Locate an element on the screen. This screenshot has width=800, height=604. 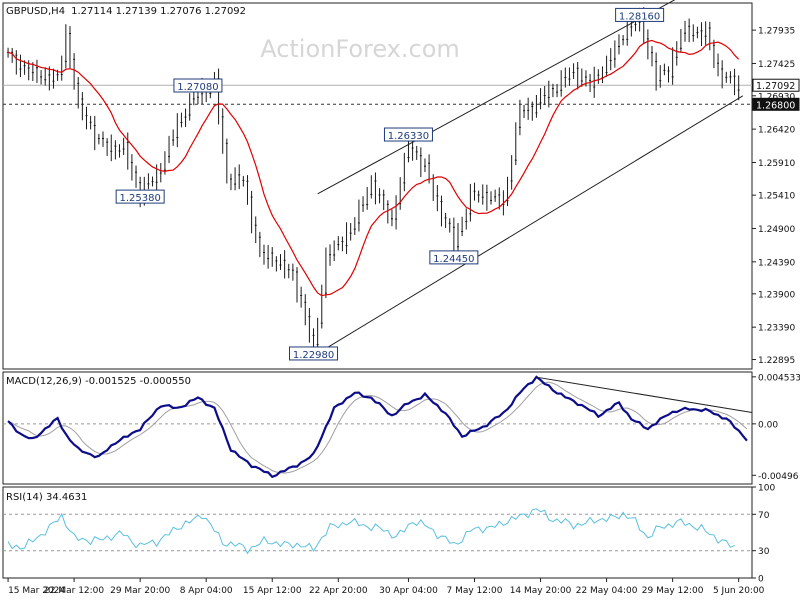
annotation-label: 1.28160 is located at coordinates (639, 16).